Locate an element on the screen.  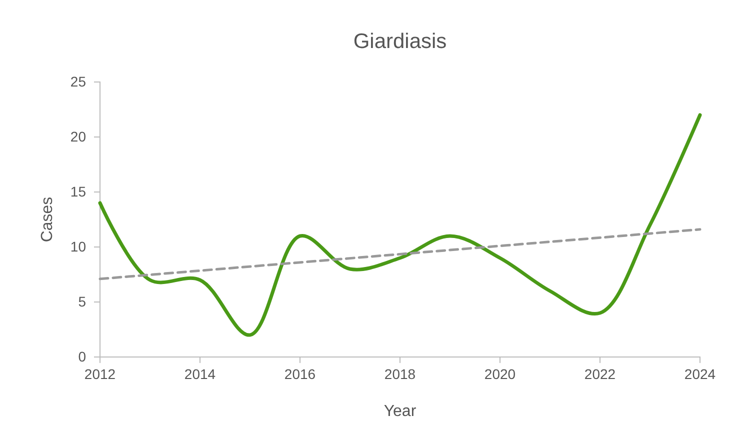
y-tick-label: 20 is located at coordinates (78, 136).